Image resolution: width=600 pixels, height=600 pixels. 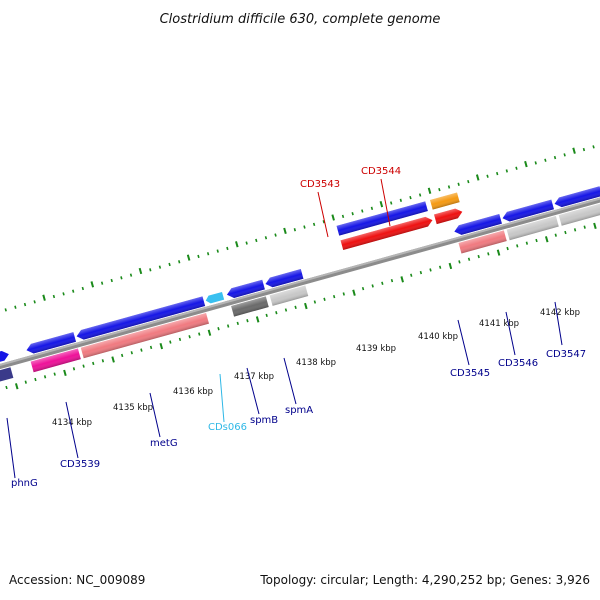 What do you see at coordinates (477, 225) in the screenshot?
I see `gene-CD3545-feature` at bounding box center [477, 225].